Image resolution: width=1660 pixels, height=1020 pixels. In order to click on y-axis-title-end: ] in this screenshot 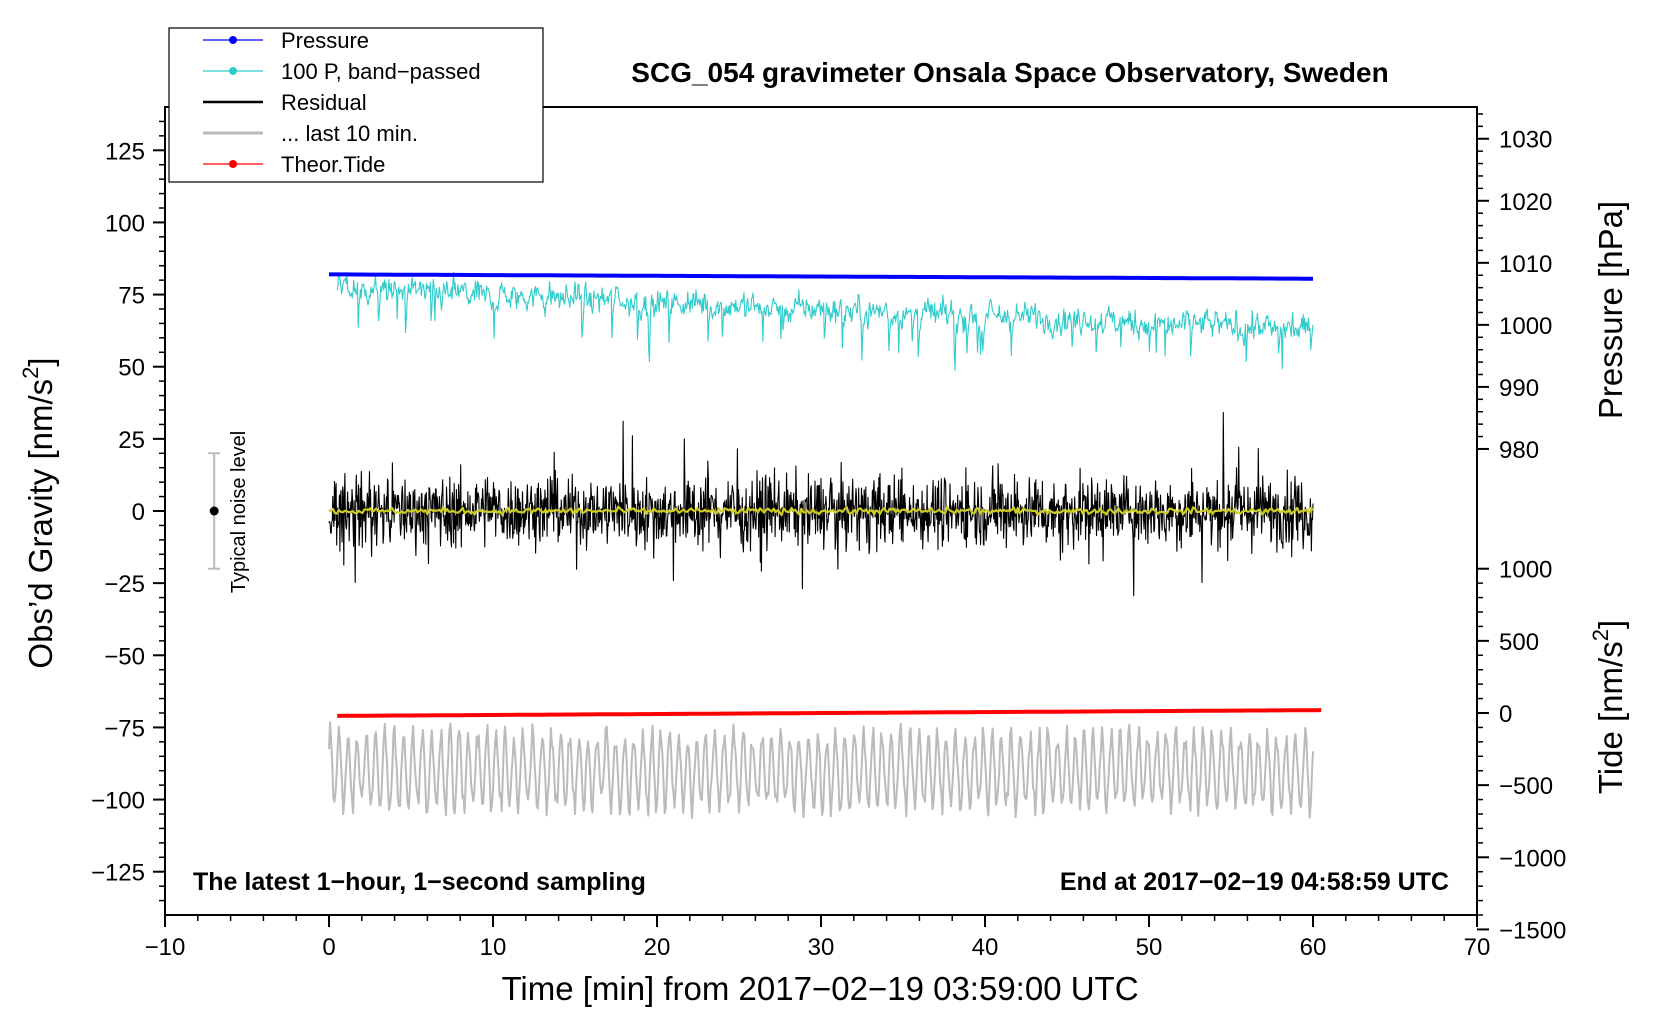, I will do `click(40, 361)`.